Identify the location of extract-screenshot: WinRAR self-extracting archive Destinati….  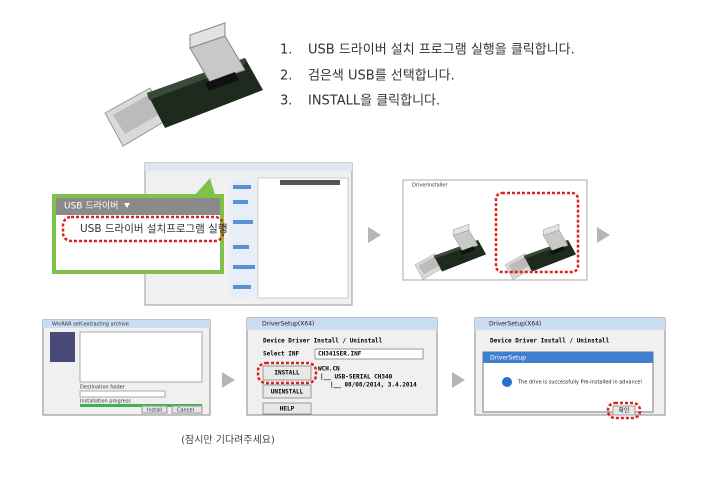
(126, 367).